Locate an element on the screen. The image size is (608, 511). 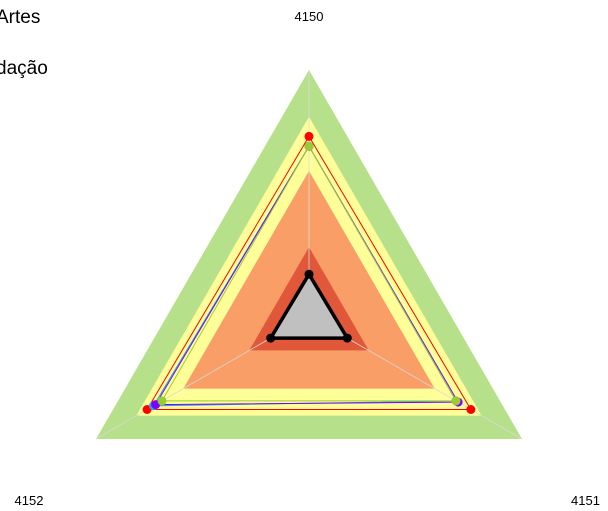
axis-label-4152: 4152 is located at coordinates (29, 500).